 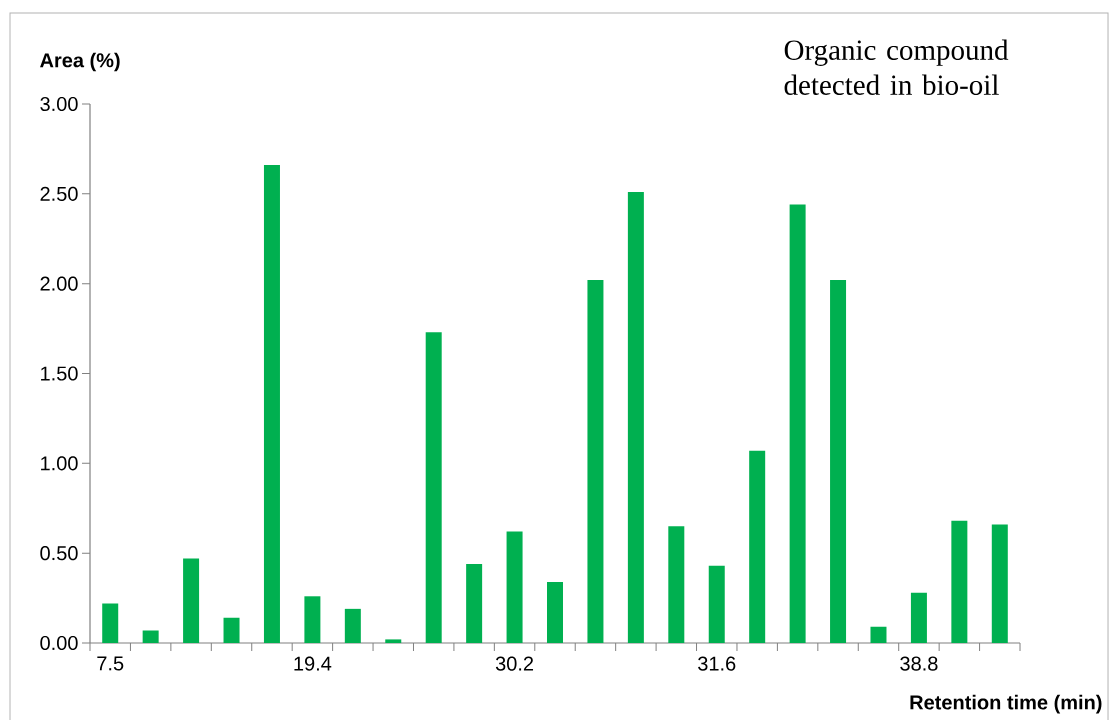 What do you see at coordinates (919, 663) in the screenshot?
I see `x-tick-label: 38.8` at bounding box center [919, 663].